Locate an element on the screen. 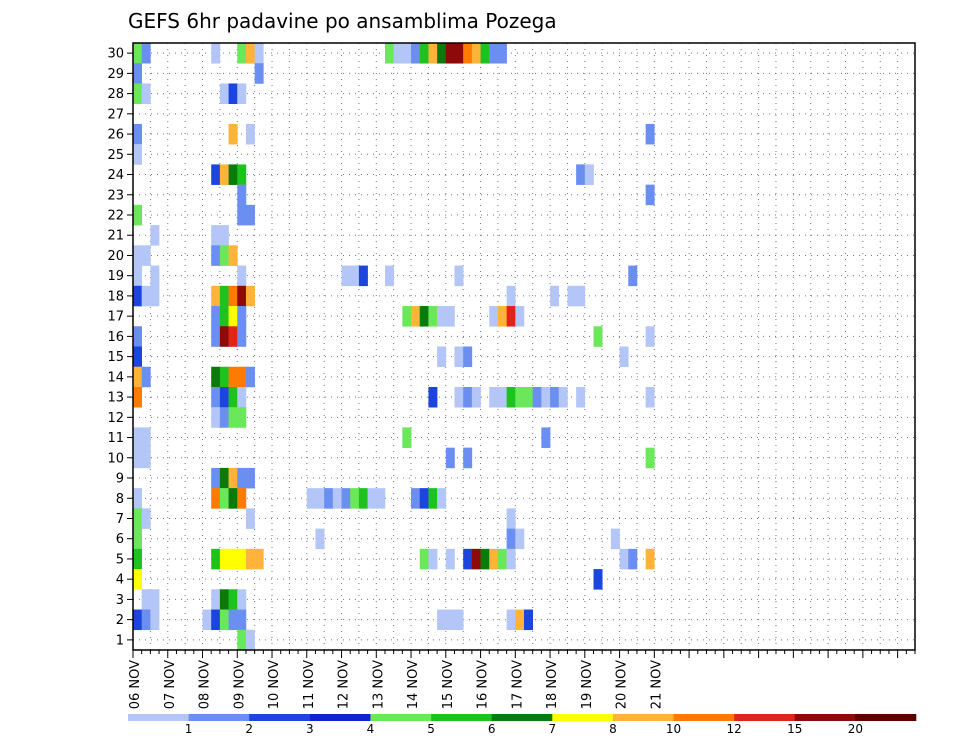 Image resolution: width=960 pixels, height=742 pixels. y-tick-label: 11 is located at coordinates (115, 438).